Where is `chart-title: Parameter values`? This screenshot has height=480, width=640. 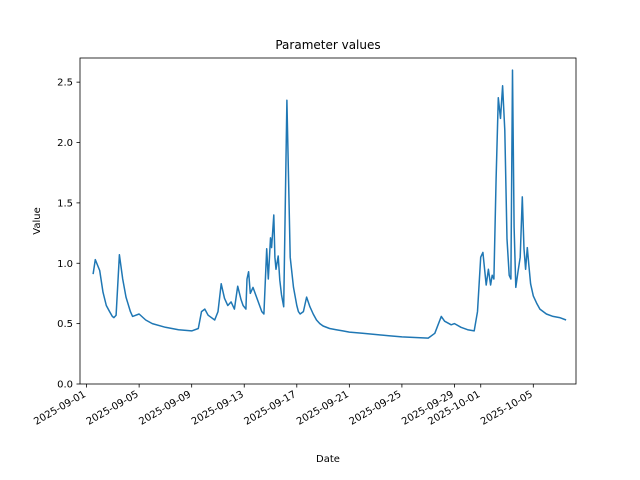
chart-title: Parameter values is located at coordinates (327, 45).